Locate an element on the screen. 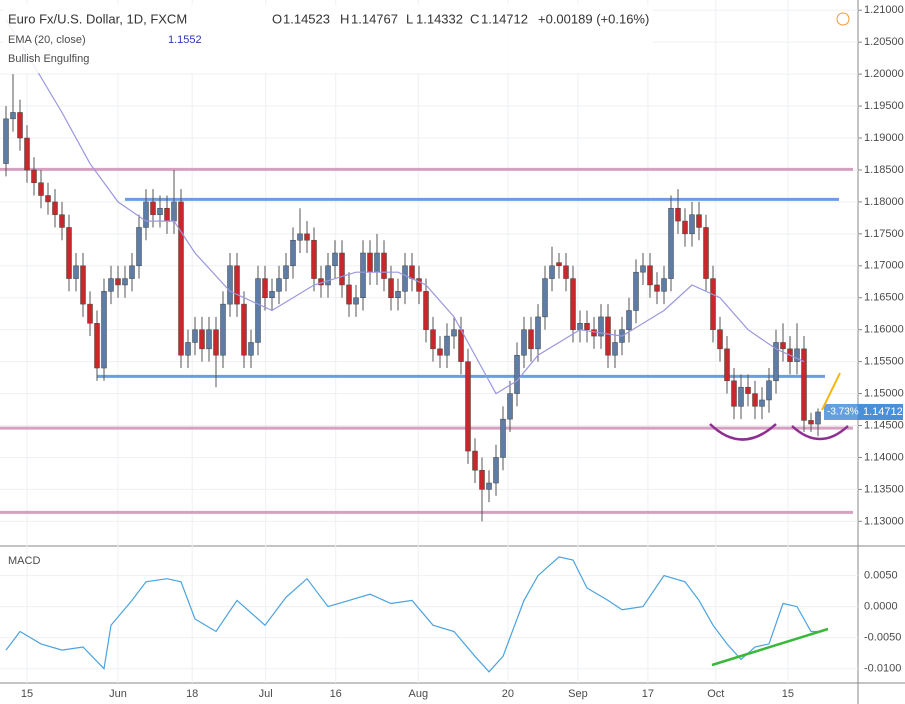  y2-tick-label: -0.0100 is located at coordinates (882, 669).